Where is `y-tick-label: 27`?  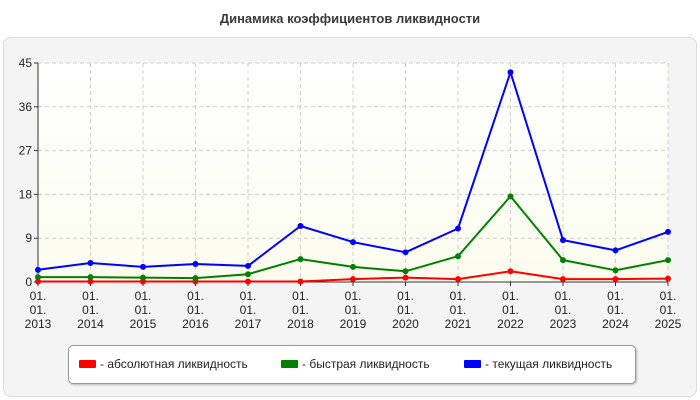
y-tick-label: 27 is located at coordinates (26, 151).